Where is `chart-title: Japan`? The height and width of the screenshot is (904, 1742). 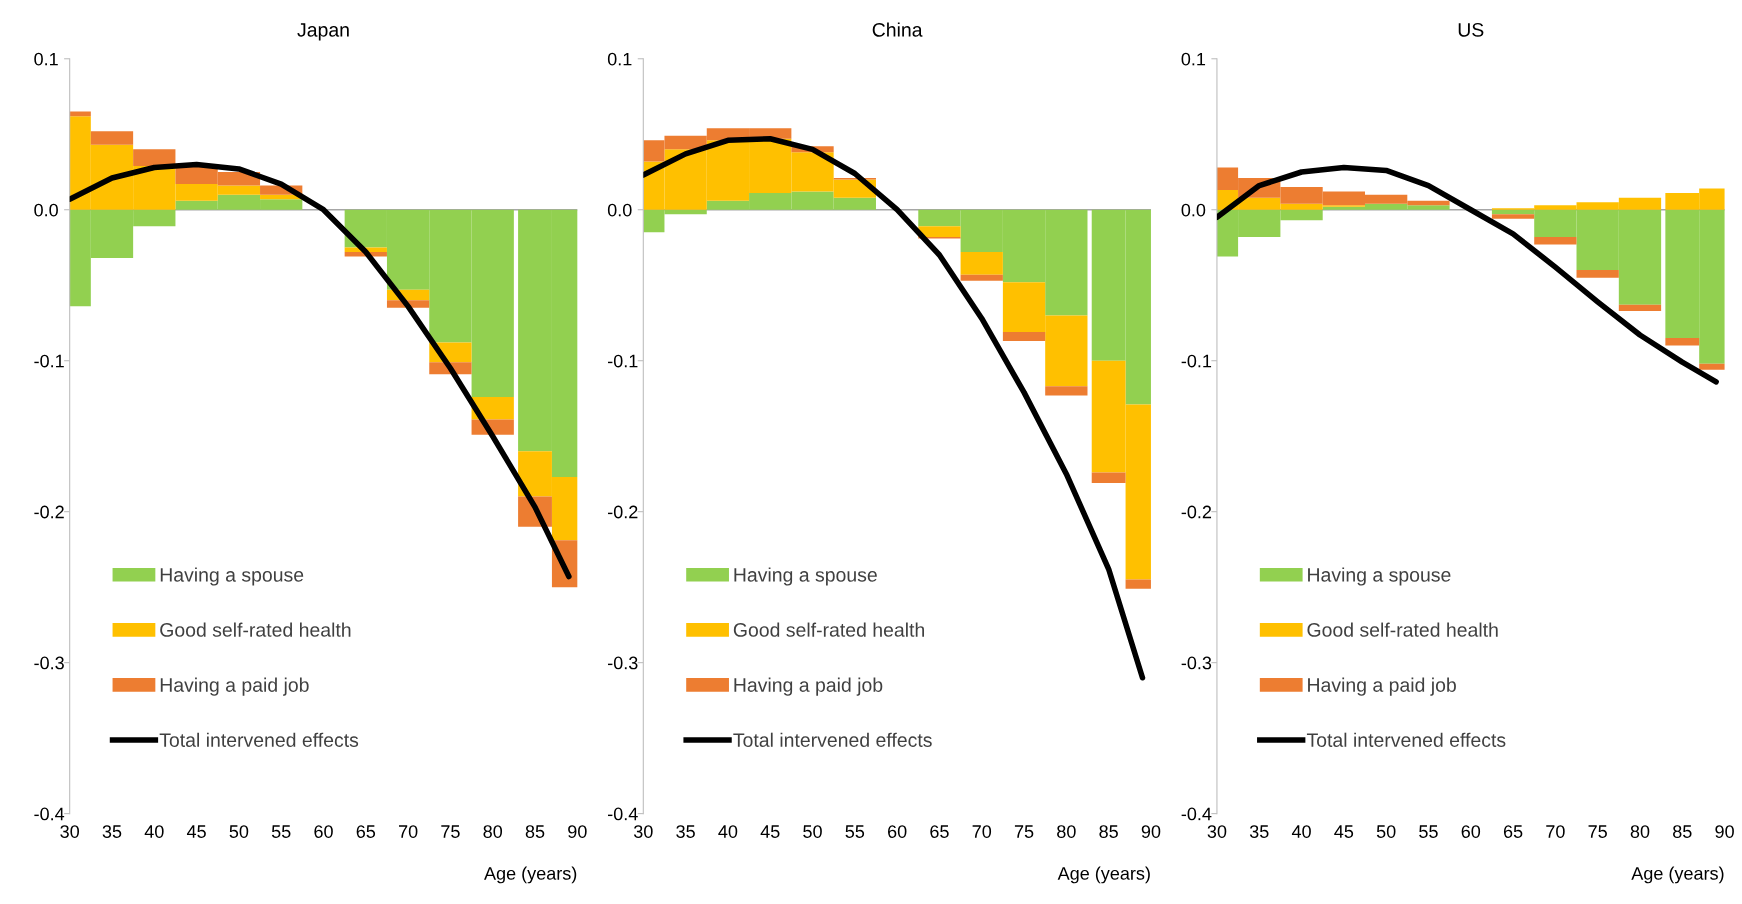 chart-title: Japan is located at coordinates (323, 32).